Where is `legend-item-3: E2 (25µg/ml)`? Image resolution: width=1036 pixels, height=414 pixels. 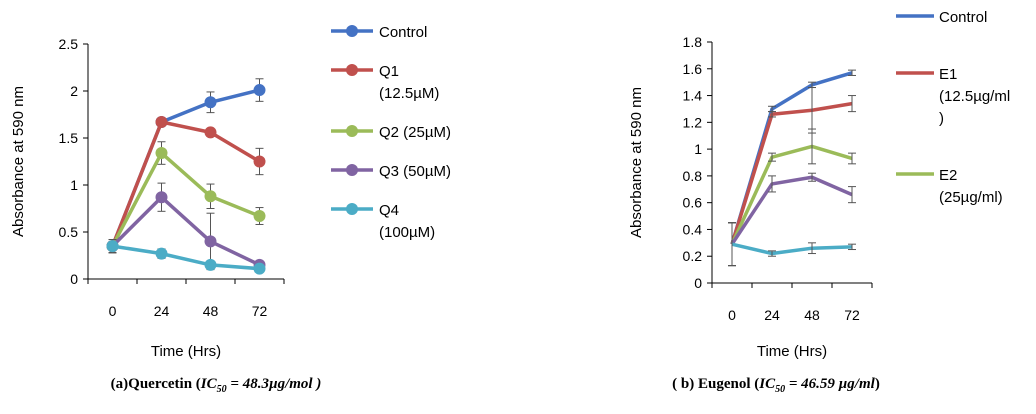
legend-item-3: E2 (25µg/ml) is located at coordinates (949, 186).